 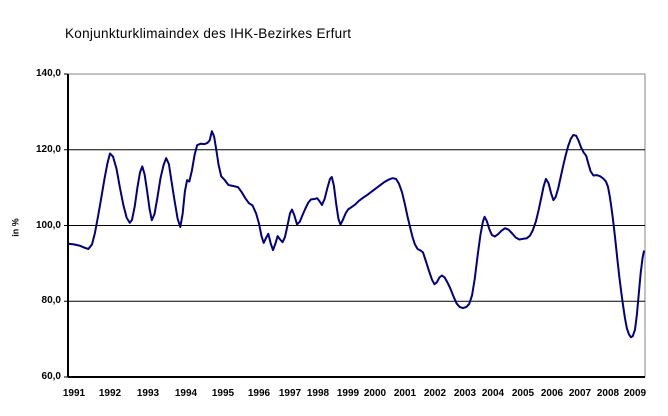 I want to click on x-tick-label-1992: 1992, so click(x=110, y=393).